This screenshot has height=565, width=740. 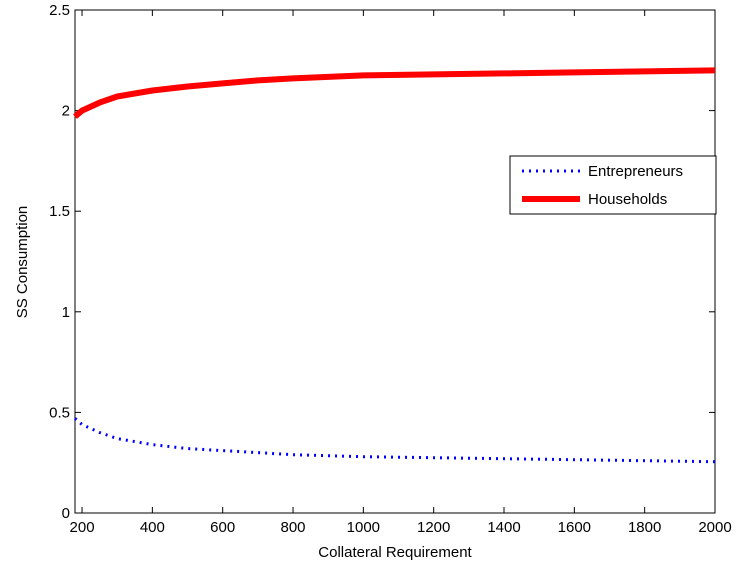 I want to click on y-tick-label: 2.5, so click(x=59, y=10).